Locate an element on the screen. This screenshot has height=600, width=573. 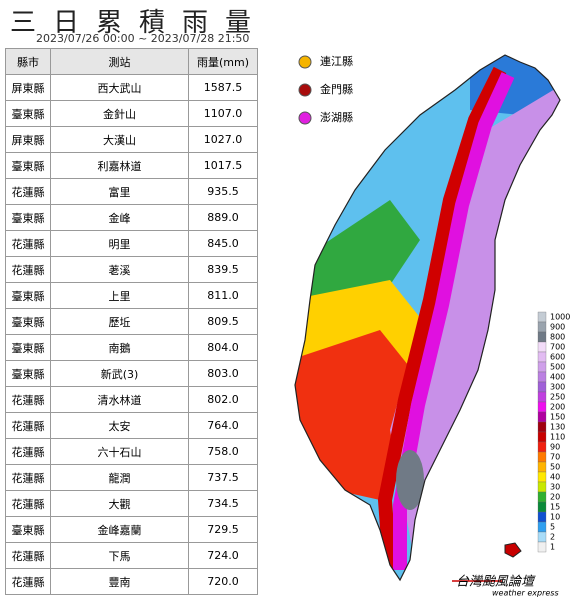
legend-label: 連江縣 is located at coordinates (336, 61).